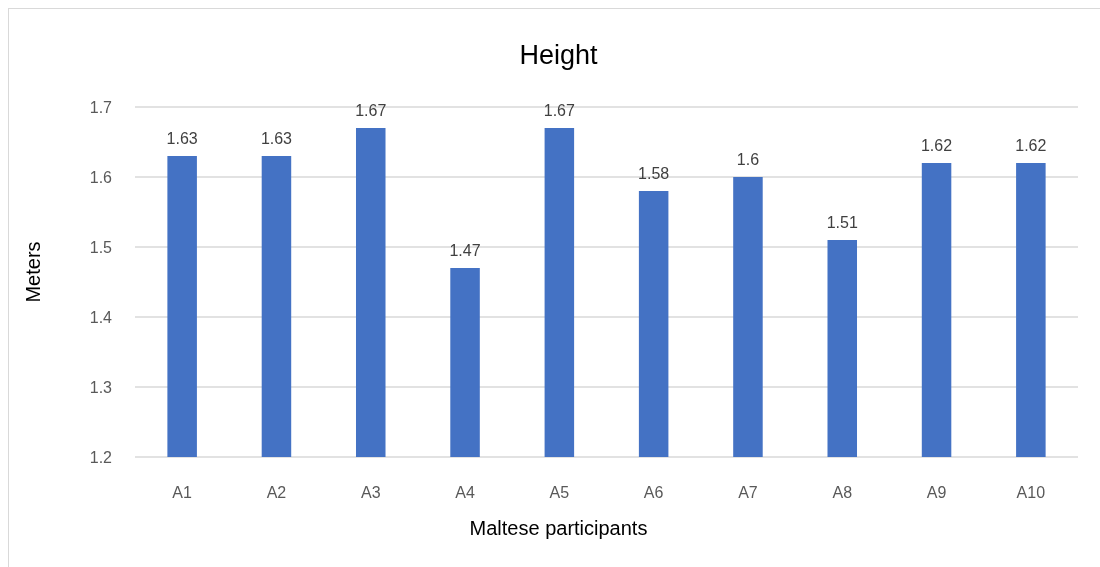 This screenshot has width=1100, height=567. What do you see at coordinates (1031, 492) in the screenshot?
I see `x-tick-label: A10` at bounding box center [1031, 492].